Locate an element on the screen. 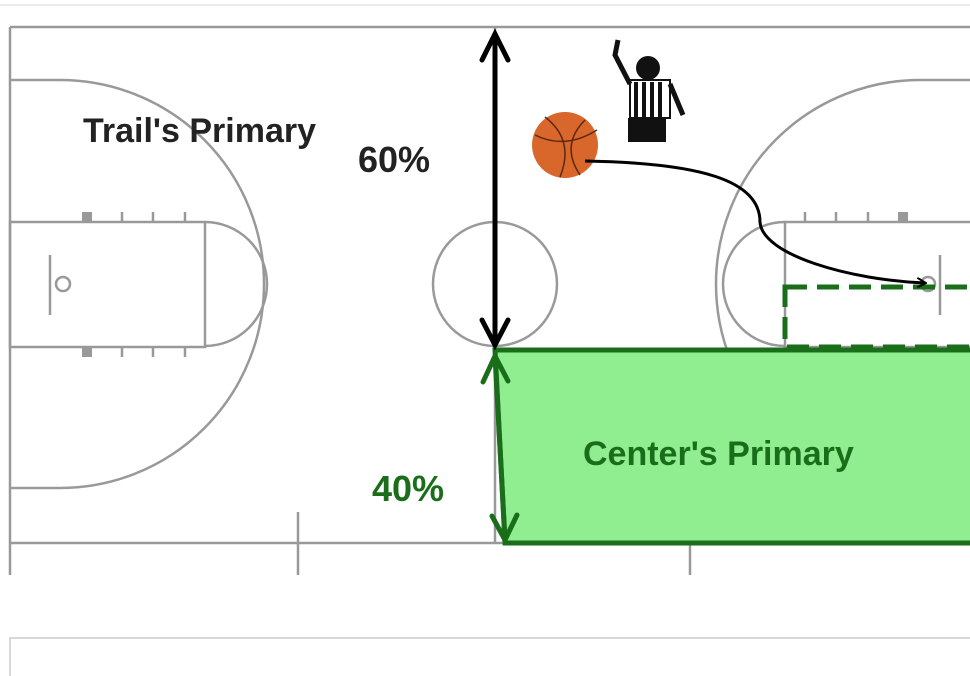 The height and width of the screenshot is (676, 970). pass-arrow is located at coordinates (754, 221).